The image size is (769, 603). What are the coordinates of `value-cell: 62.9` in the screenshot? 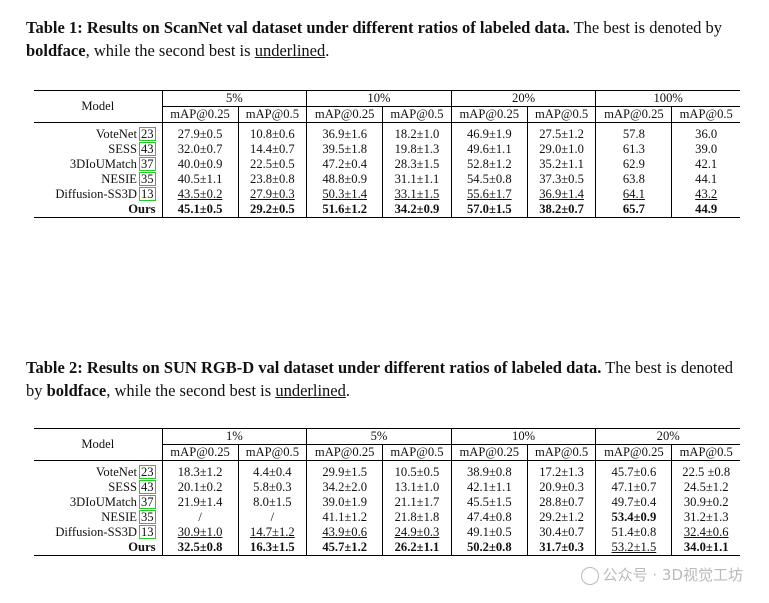 It's located at (633, 164).